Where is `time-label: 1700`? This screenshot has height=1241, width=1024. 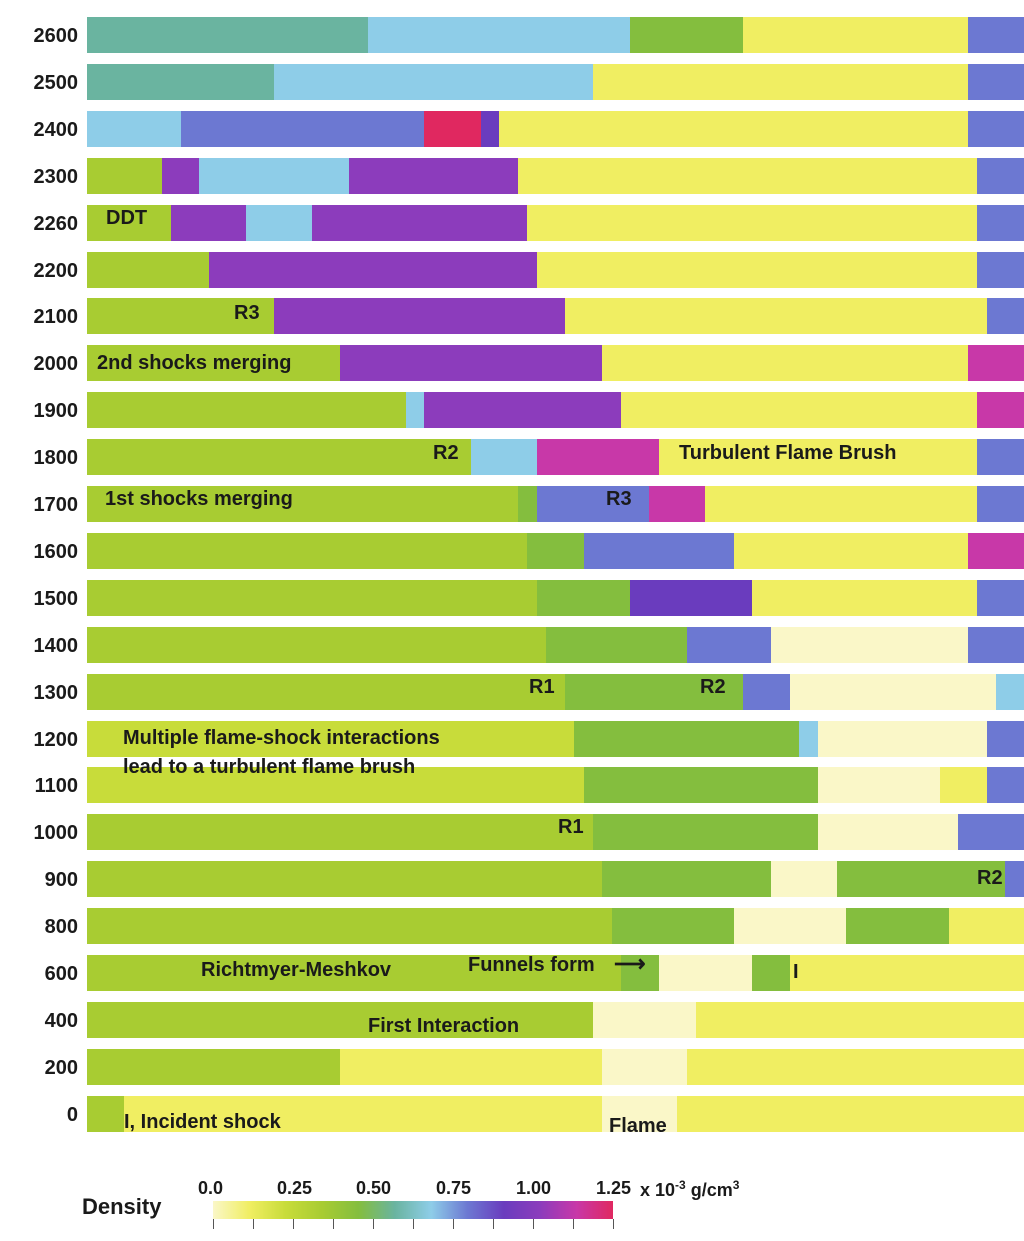 time-label: 1700 is located at coordinates (56, 505).